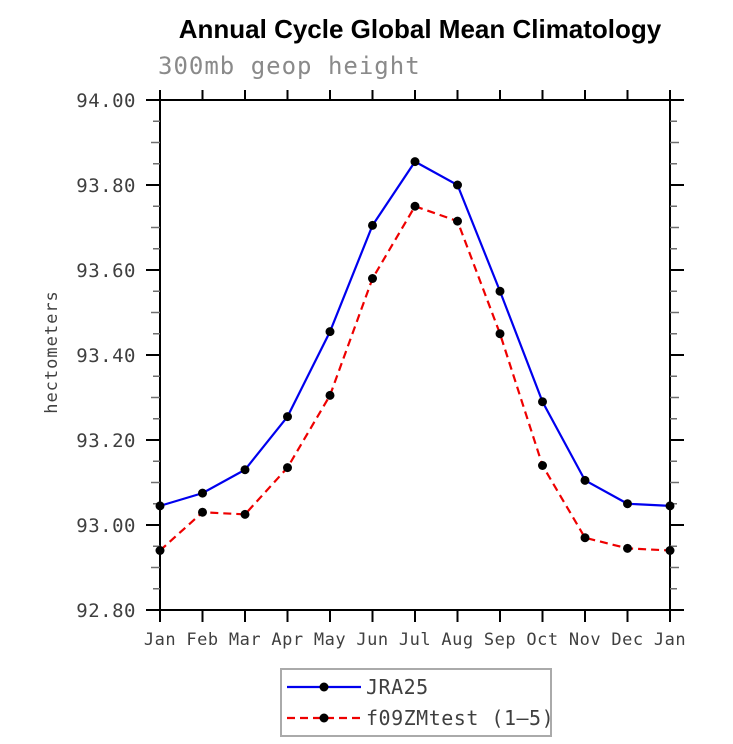 This screenshot has width=733, height=744. I want to click on x-tick-label: Jun, so click(372, 640).